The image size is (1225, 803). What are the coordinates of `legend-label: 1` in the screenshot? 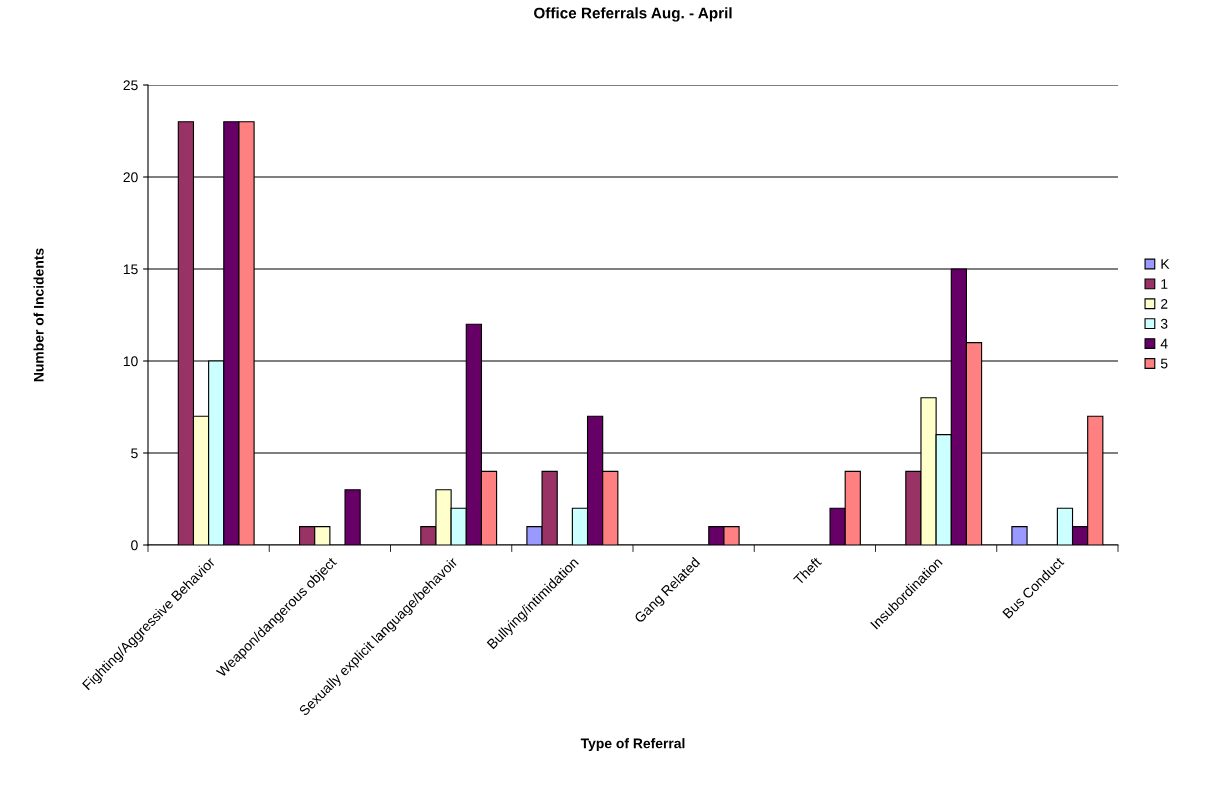 It's located at (1164, 284).